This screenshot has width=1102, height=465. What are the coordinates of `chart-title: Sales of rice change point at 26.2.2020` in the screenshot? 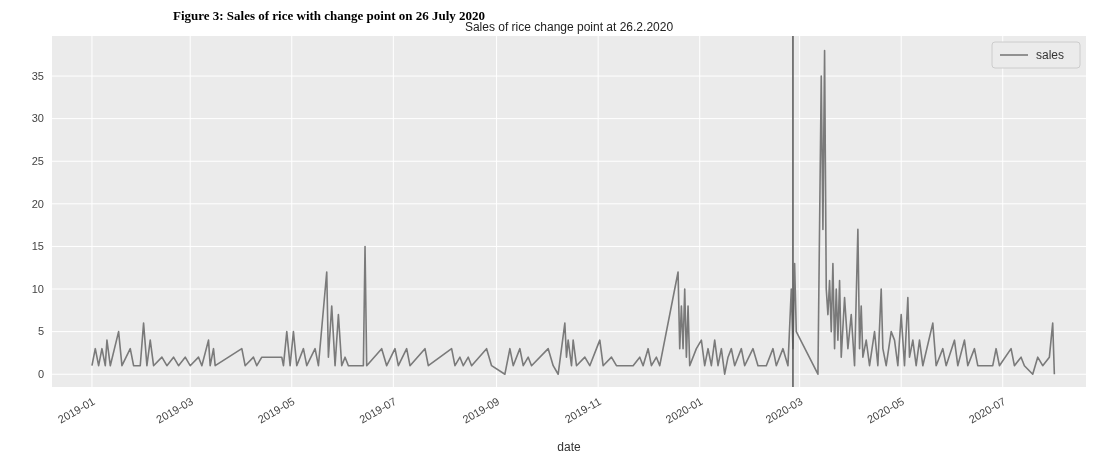 It's located at (569, 27).